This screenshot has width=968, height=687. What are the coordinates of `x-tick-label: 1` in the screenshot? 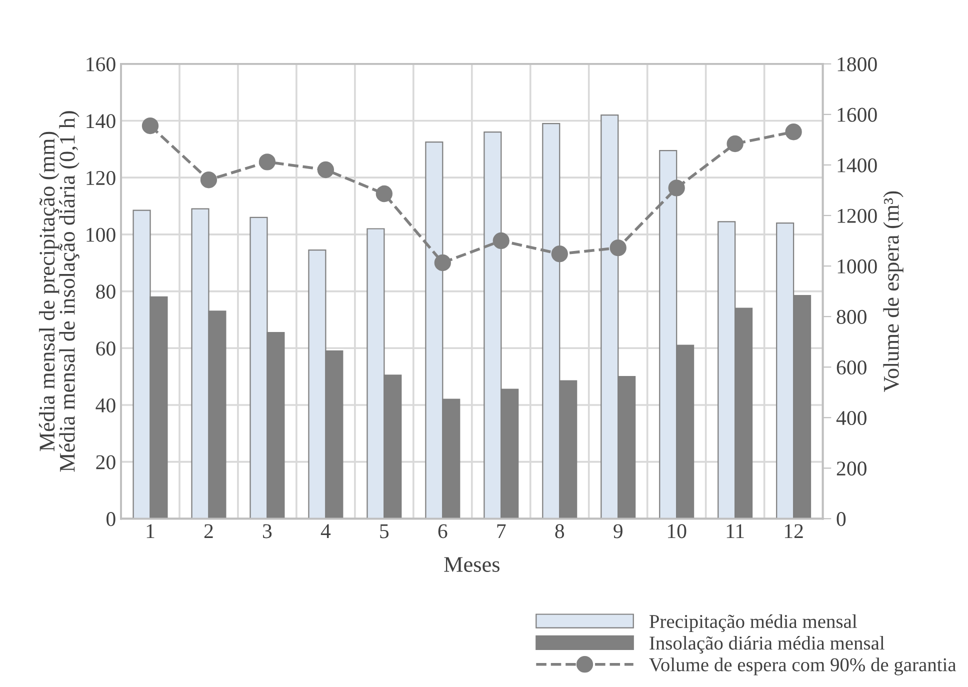 It's located at (150, 531).